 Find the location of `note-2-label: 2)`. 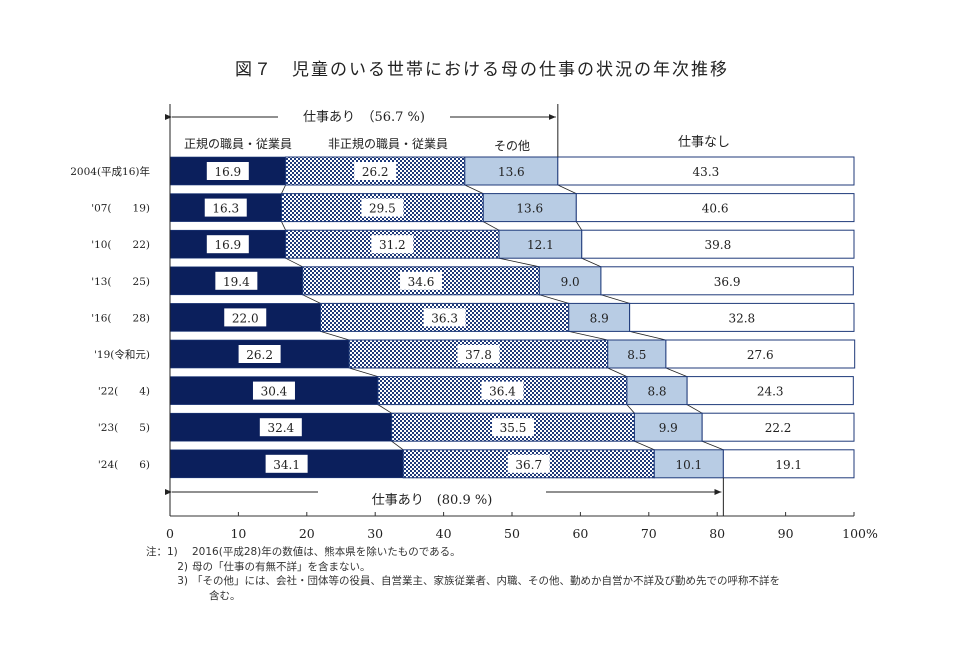

note-2-label: 2) is located at coordinates (182, 566).